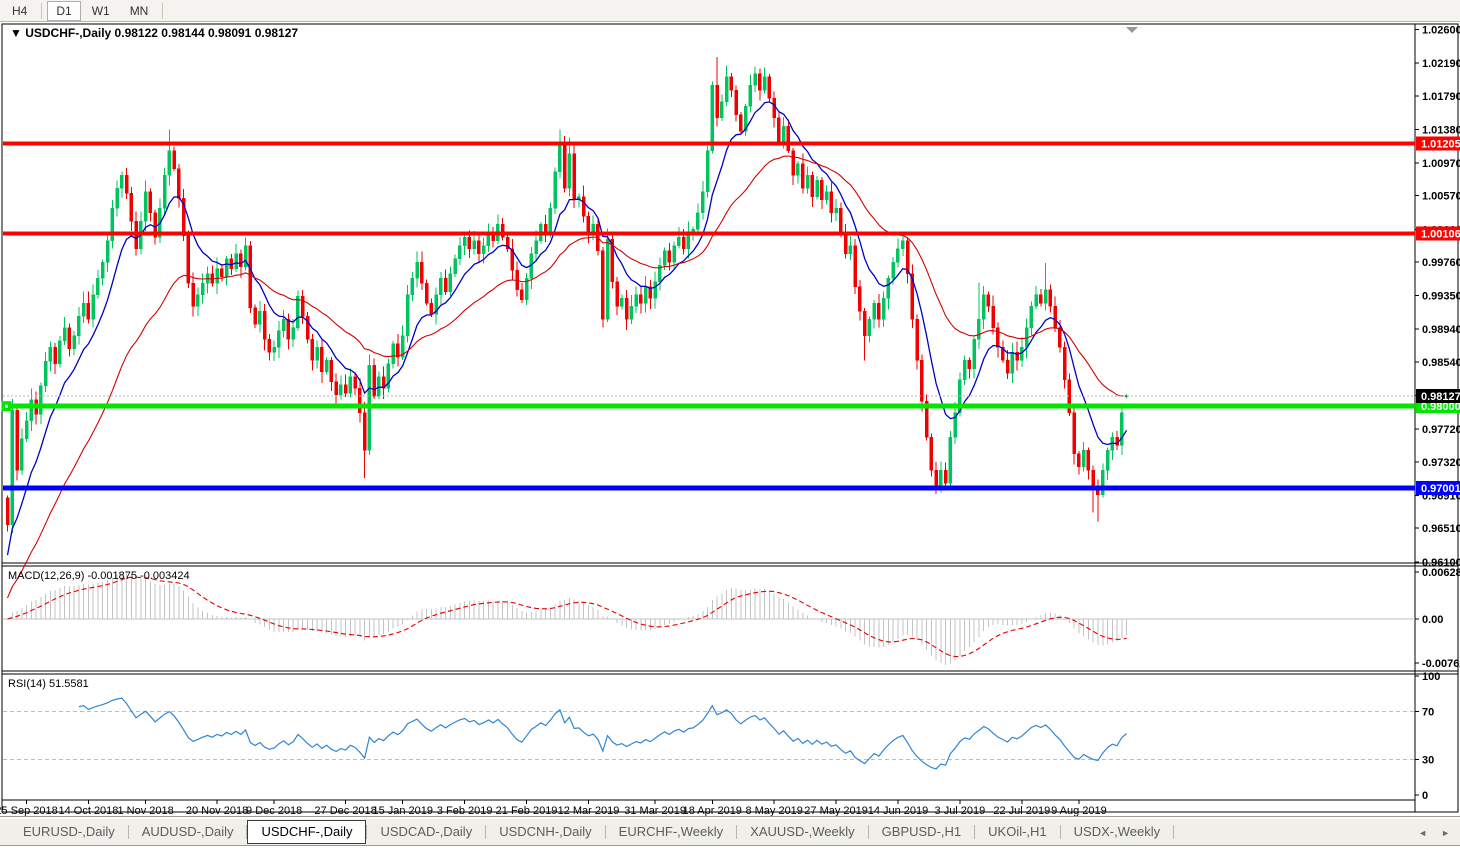  I want to click on chart-shift-marker-icon, so click(1132, 30).